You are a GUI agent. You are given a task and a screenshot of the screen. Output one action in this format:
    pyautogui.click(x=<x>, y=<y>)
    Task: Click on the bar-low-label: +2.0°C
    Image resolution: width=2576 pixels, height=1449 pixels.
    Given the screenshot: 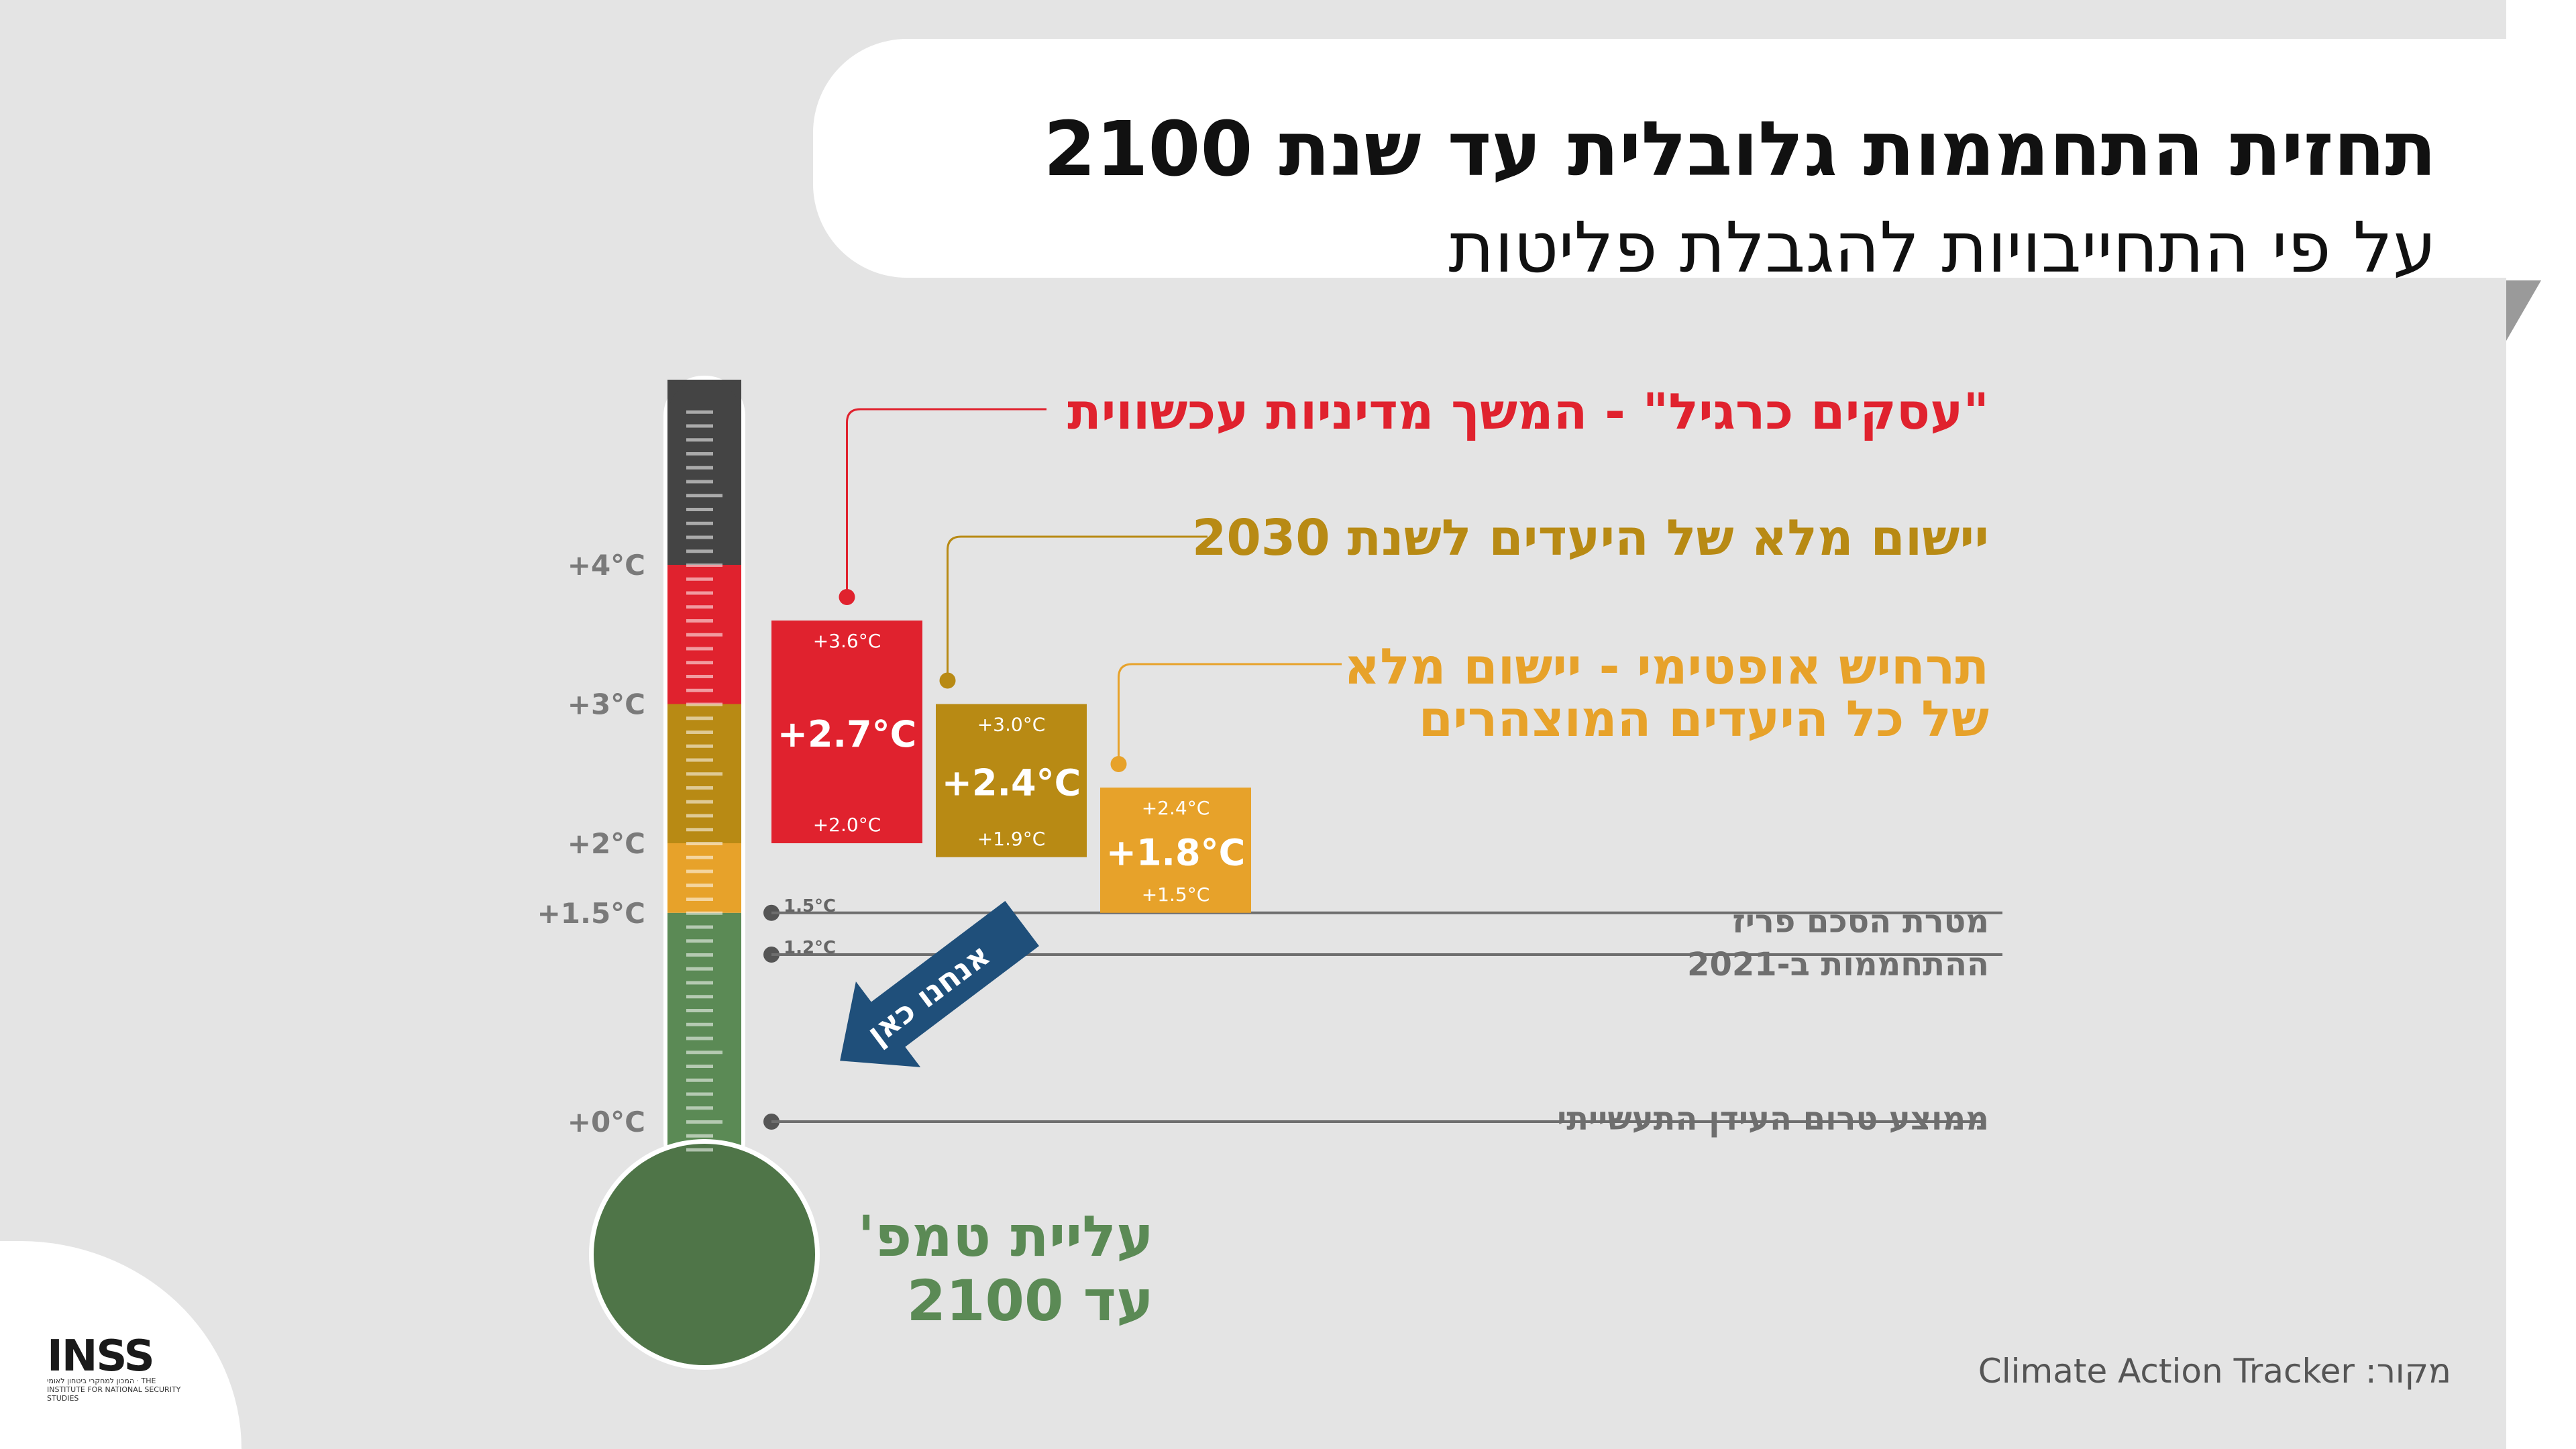 What is the action you would take?
    pyautogui.click(x=847, y=825)
    